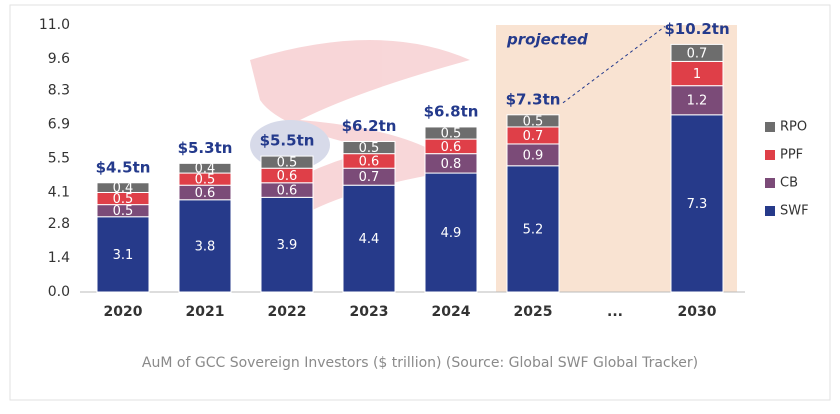 The image size is (840, 414). Describe the element at coordinates (59, 91) in the screenshot. I see `y-tick-label: 8.3` at that location.